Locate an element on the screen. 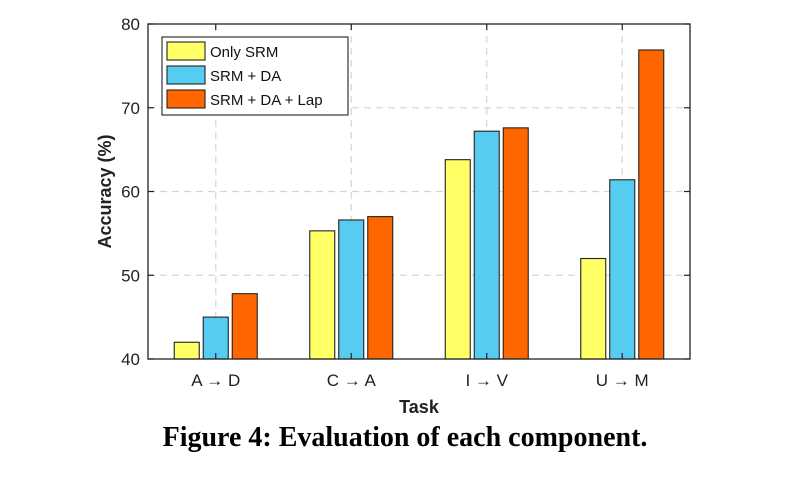 The height and width of the screenshot is (482, 810). x-tick-label: C → A is located at coordinates (352, 380).